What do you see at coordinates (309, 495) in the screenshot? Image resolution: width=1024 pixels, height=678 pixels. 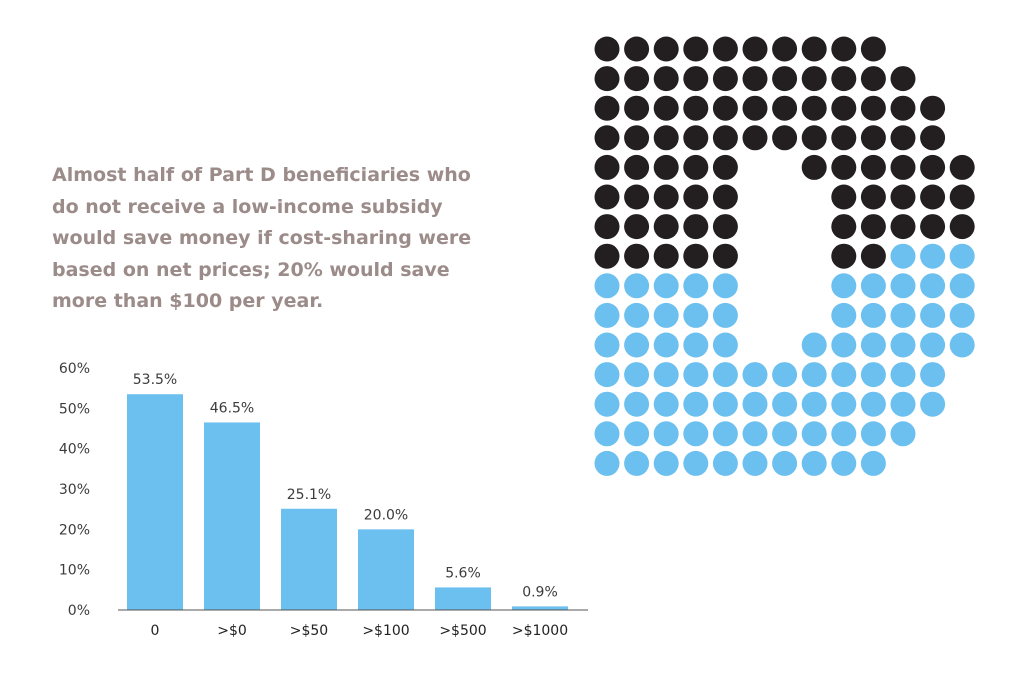 I see `data-label: 25.1%` at bounding box center [309, 495].